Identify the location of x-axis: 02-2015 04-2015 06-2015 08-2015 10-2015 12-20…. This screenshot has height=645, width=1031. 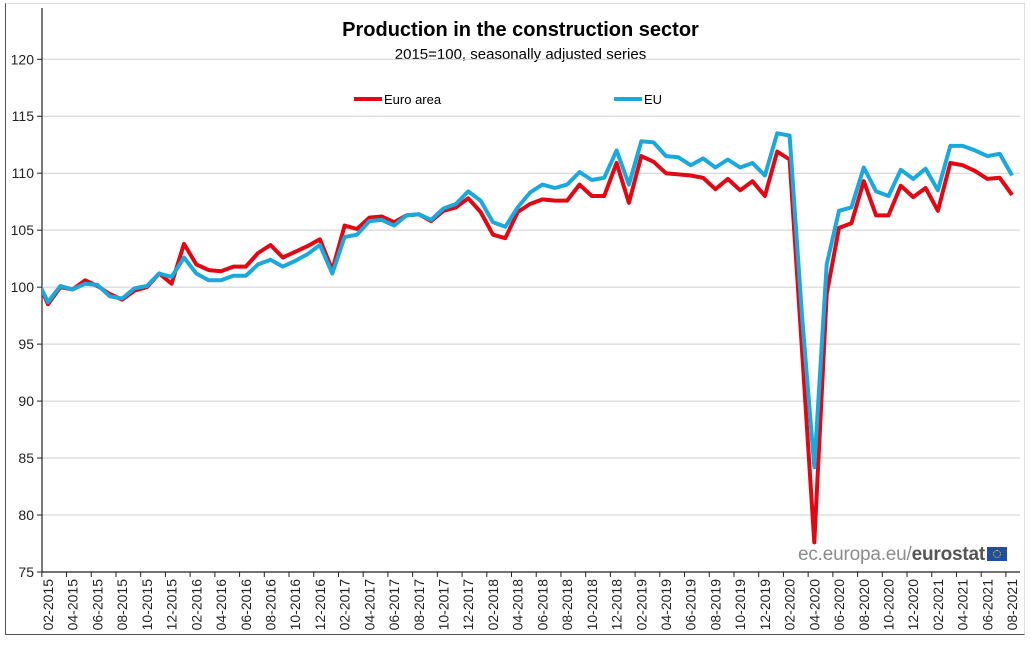
(530, 601).